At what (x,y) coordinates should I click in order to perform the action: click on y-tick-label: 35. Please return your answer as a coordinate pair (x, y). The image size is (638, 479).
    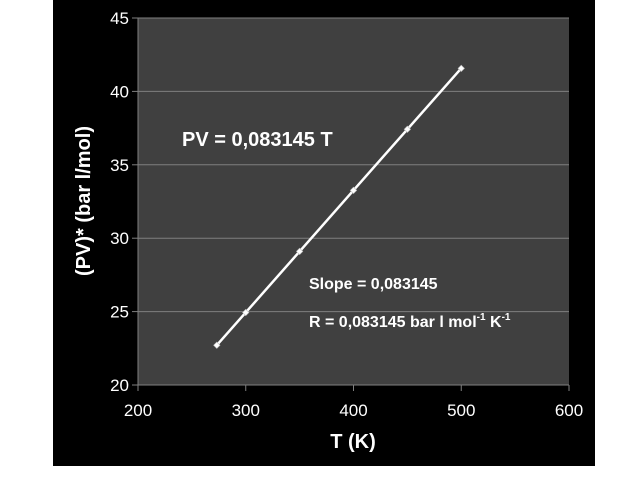
    Looking at the image, I should click on (119, 165).